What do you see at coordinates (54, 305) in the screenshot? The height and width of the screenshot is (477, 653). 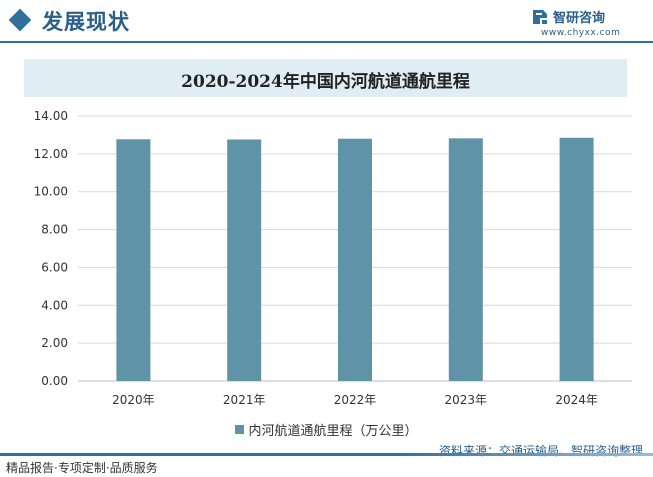 I see `y-tick-label: 4.00` at bounding box center [54, 305].